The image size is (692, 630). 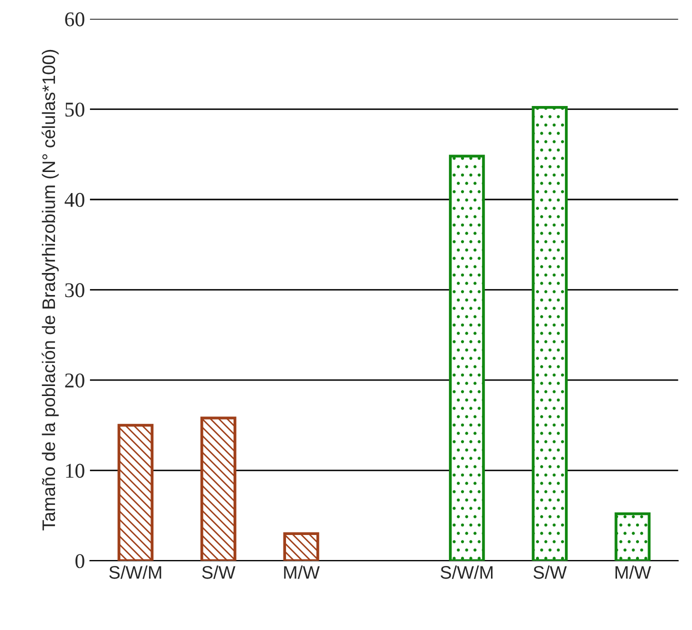 I want to click on y-tick-label: 0, so click(x=79, y=561).